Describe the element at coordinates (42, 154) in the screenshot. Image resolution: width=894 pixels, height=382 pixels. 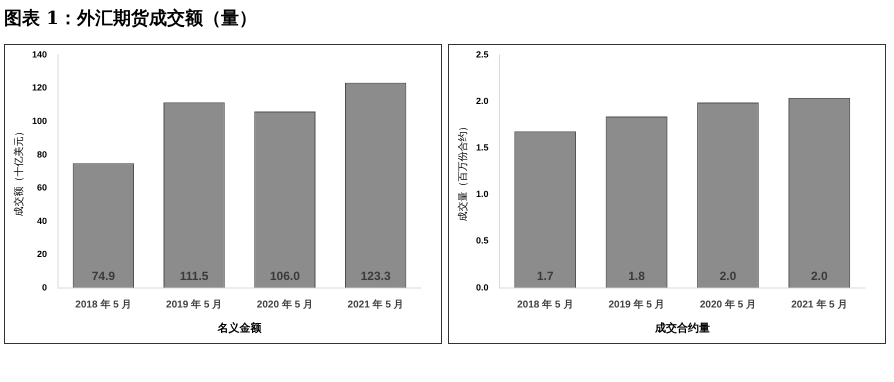
I see `y-tick-label: 80` at that location.